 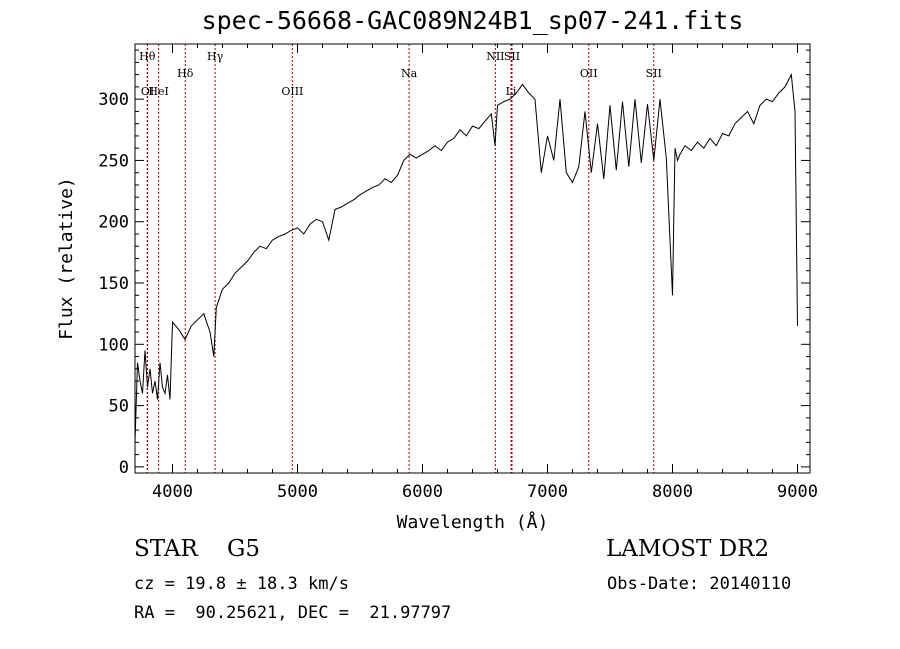 I want to click on chart-title: spec-56668-GAC089N24B1_sp07-241.fits, so click(x=472, y=20).